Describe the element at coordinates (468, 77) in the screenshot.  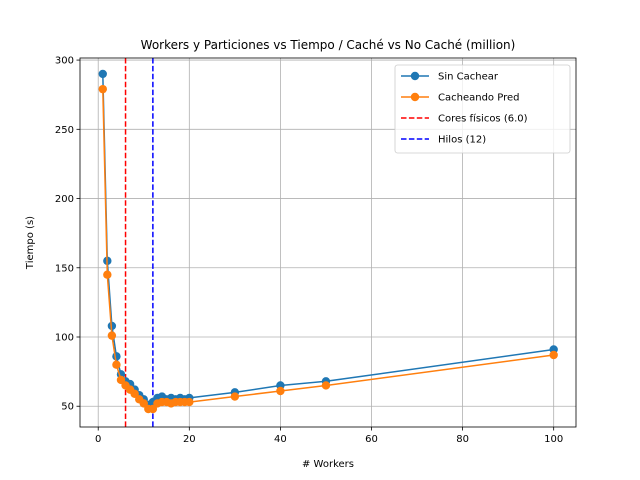
I see `legend-label: Sin Cachear` at that location.